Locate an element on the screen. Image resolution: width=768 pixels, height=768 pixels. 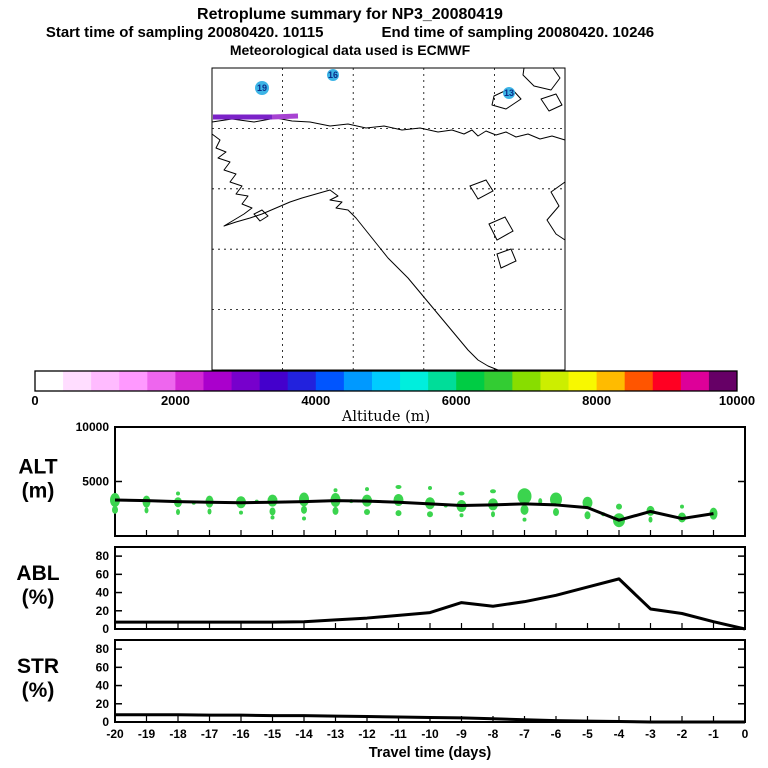
colorbar-tick-label: 6000 is located at coordinates (456, 400).